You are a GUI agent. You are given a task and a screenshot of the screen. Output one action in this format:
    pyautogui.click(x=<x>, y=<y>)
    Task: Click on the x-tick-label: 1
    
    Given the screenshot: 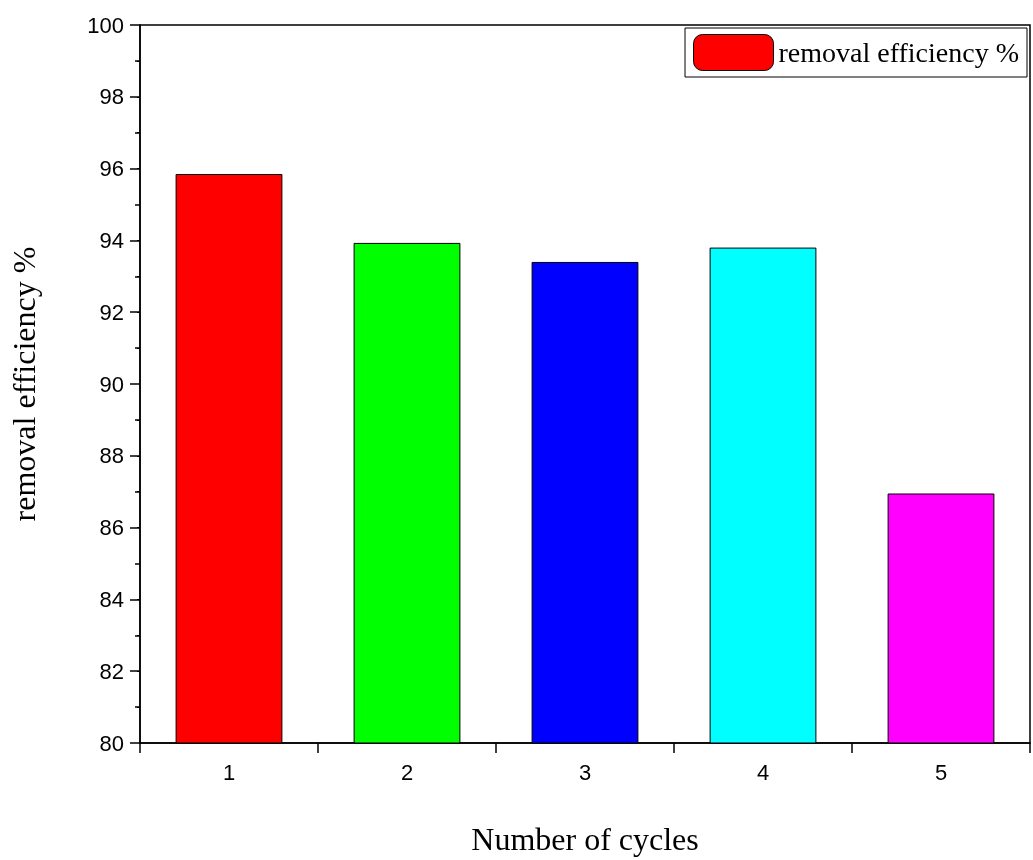 What is the action you would take?
    pyautogui.click(x=229, y=772)
    